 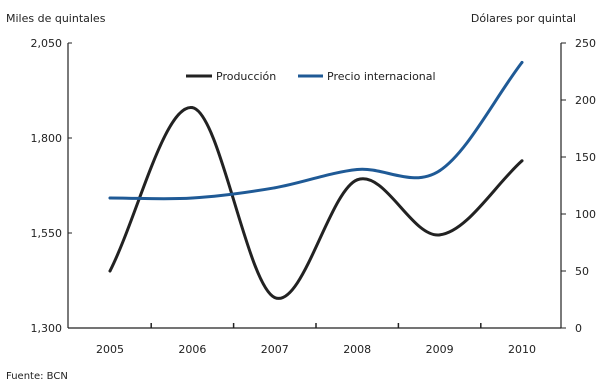 What do you see at coordinates (47, 43) in the screenshot?
I see `y-left-tick-label: 2,050` at bounding box center [47, 43].